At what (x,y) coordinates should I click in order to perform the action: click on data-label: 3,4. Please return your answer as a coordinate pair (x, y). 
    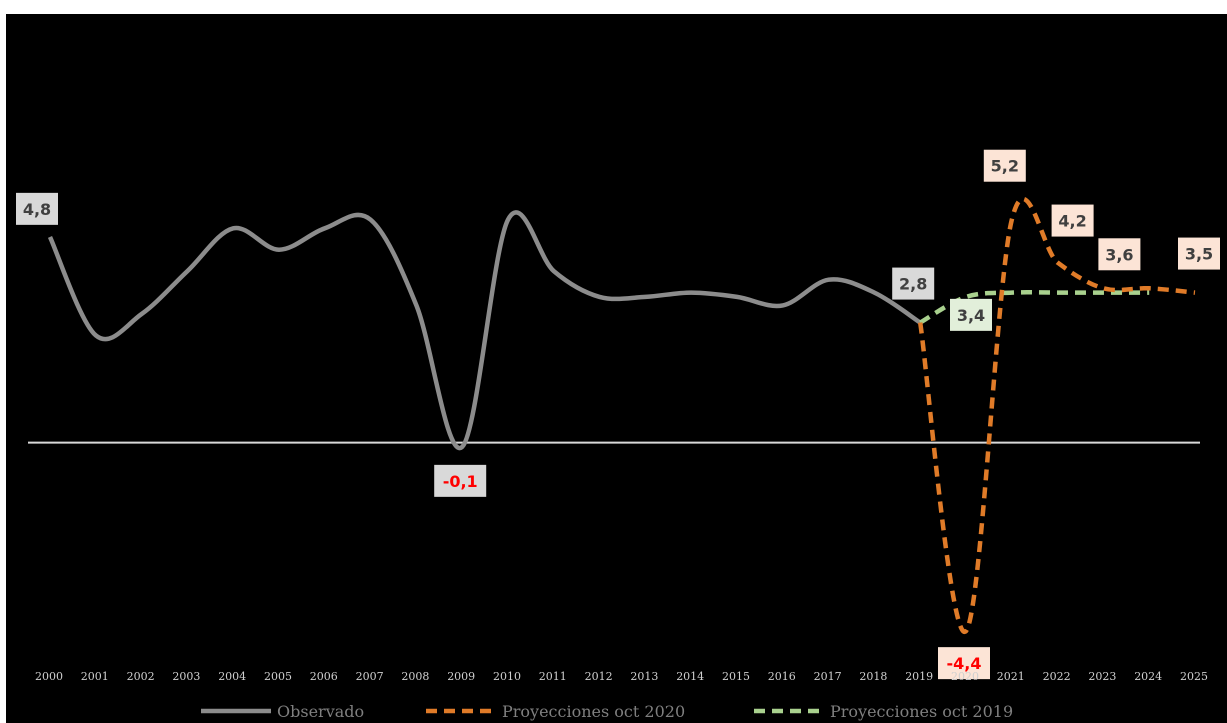
    Looking at the image, I should click on (971, 314).